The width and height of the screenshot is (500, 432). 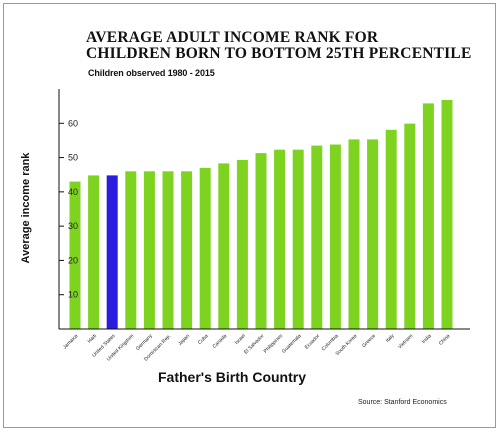 I want to click on y-ticks-group: 10 20 30 40 50 60, so click(x=68, y=209).